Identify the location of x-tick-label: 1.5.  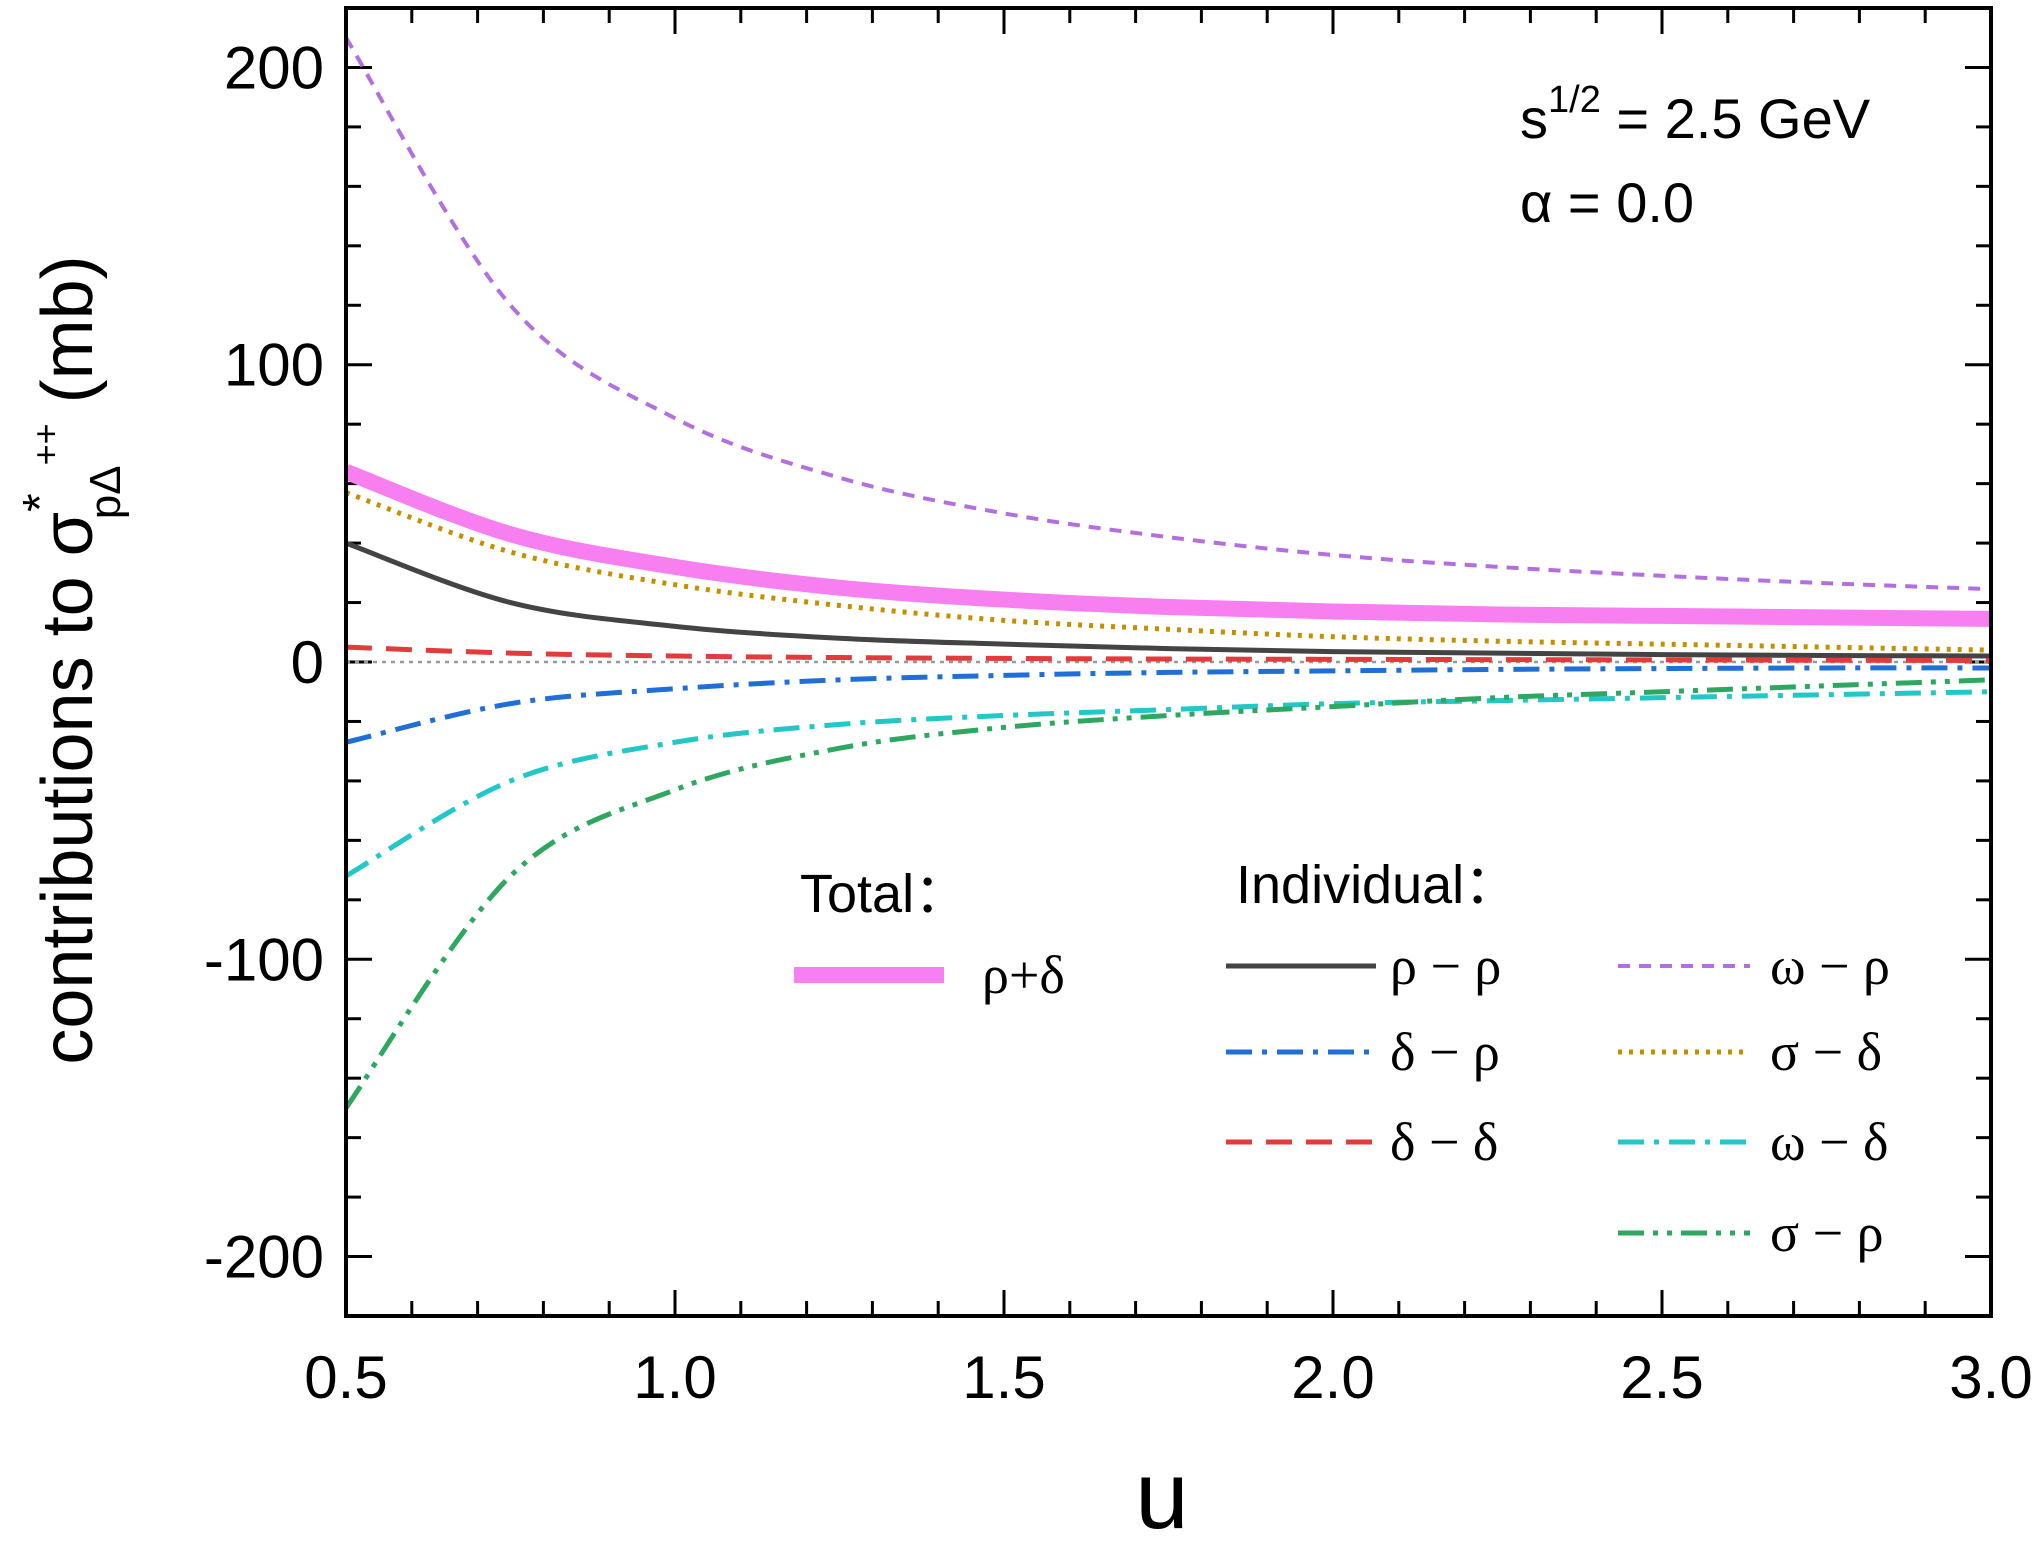
(1003, 1377).